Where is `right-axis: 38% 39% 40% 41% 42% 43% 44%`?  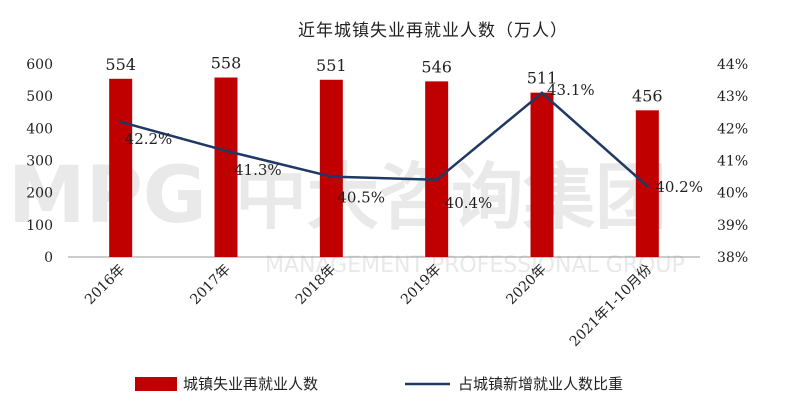
right-axis: 38% 39% 40% 41% 42% 43% 44% is located at coordinates (732, 161).